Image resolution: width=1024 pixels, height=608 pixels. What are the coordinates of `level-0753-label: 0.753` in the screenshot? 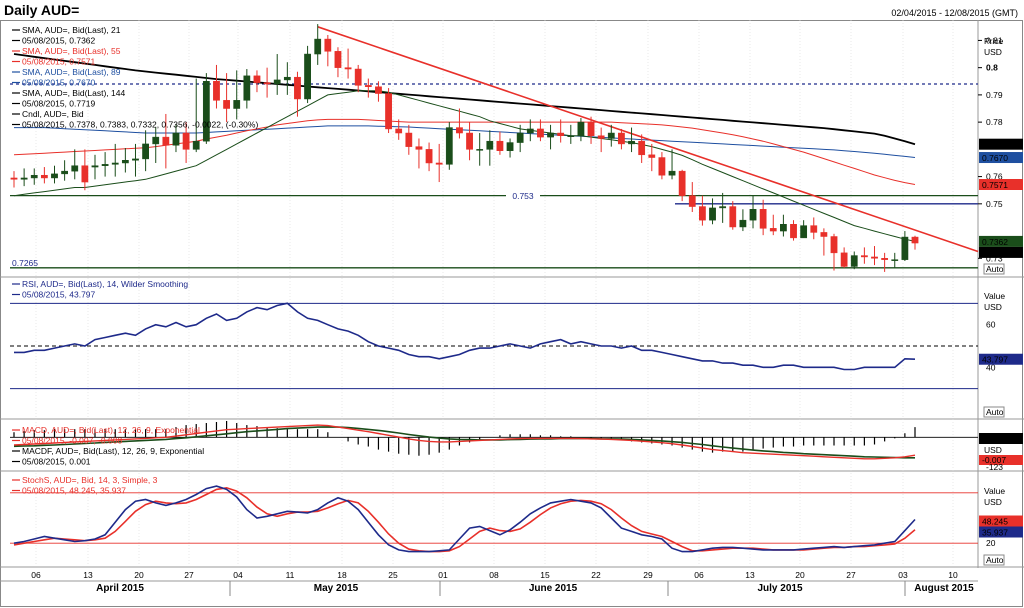 It's located at (523, 196).